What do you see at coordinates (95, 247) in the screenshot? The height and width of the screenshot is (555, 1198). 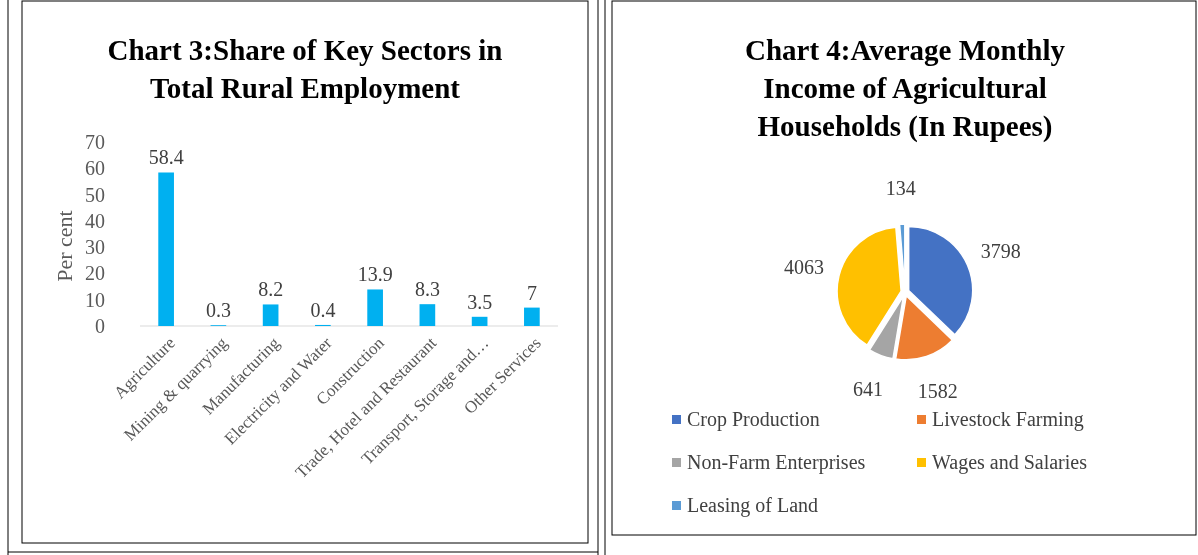 I see `y-tick-label: 30` at bounding box center [95, 247].